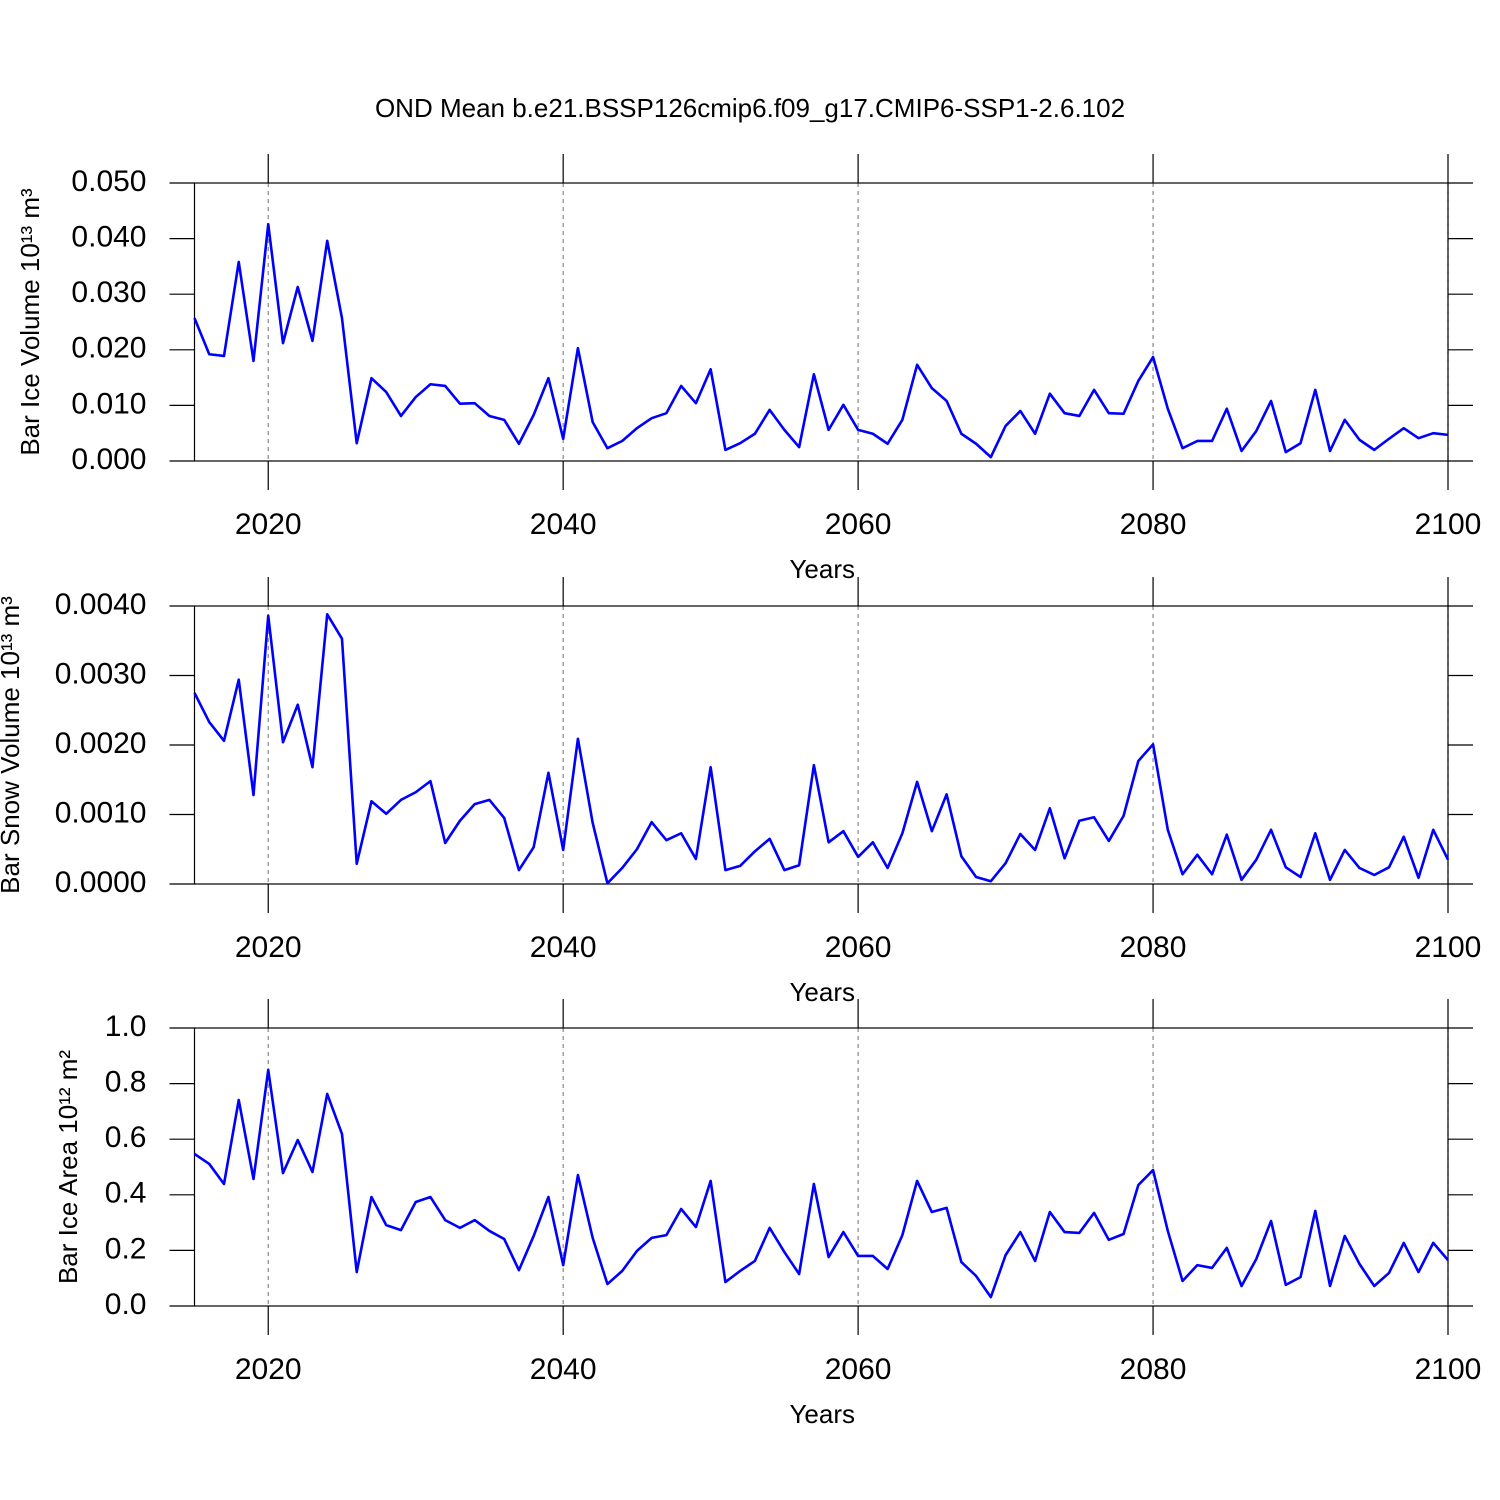 This screenshot has height=1500, width=1500. I want to click on y-tick-label: 0.0010, so click(101, 812).